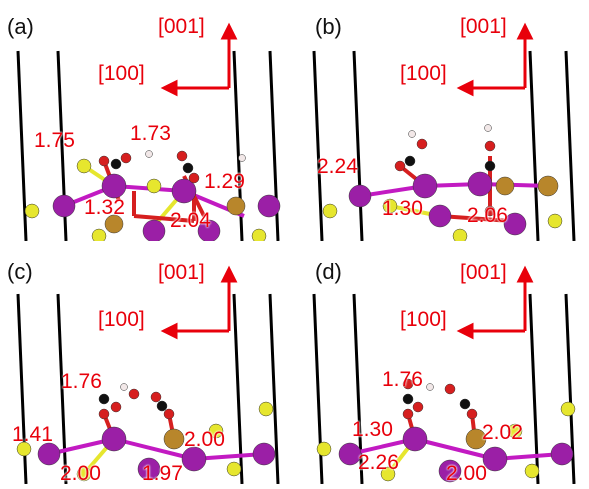 The height and width of the screenshot is (489, 589). Describe the element at coordinates (54, 140) in the screenshot. I see `distance-label: 1.75` at that location.